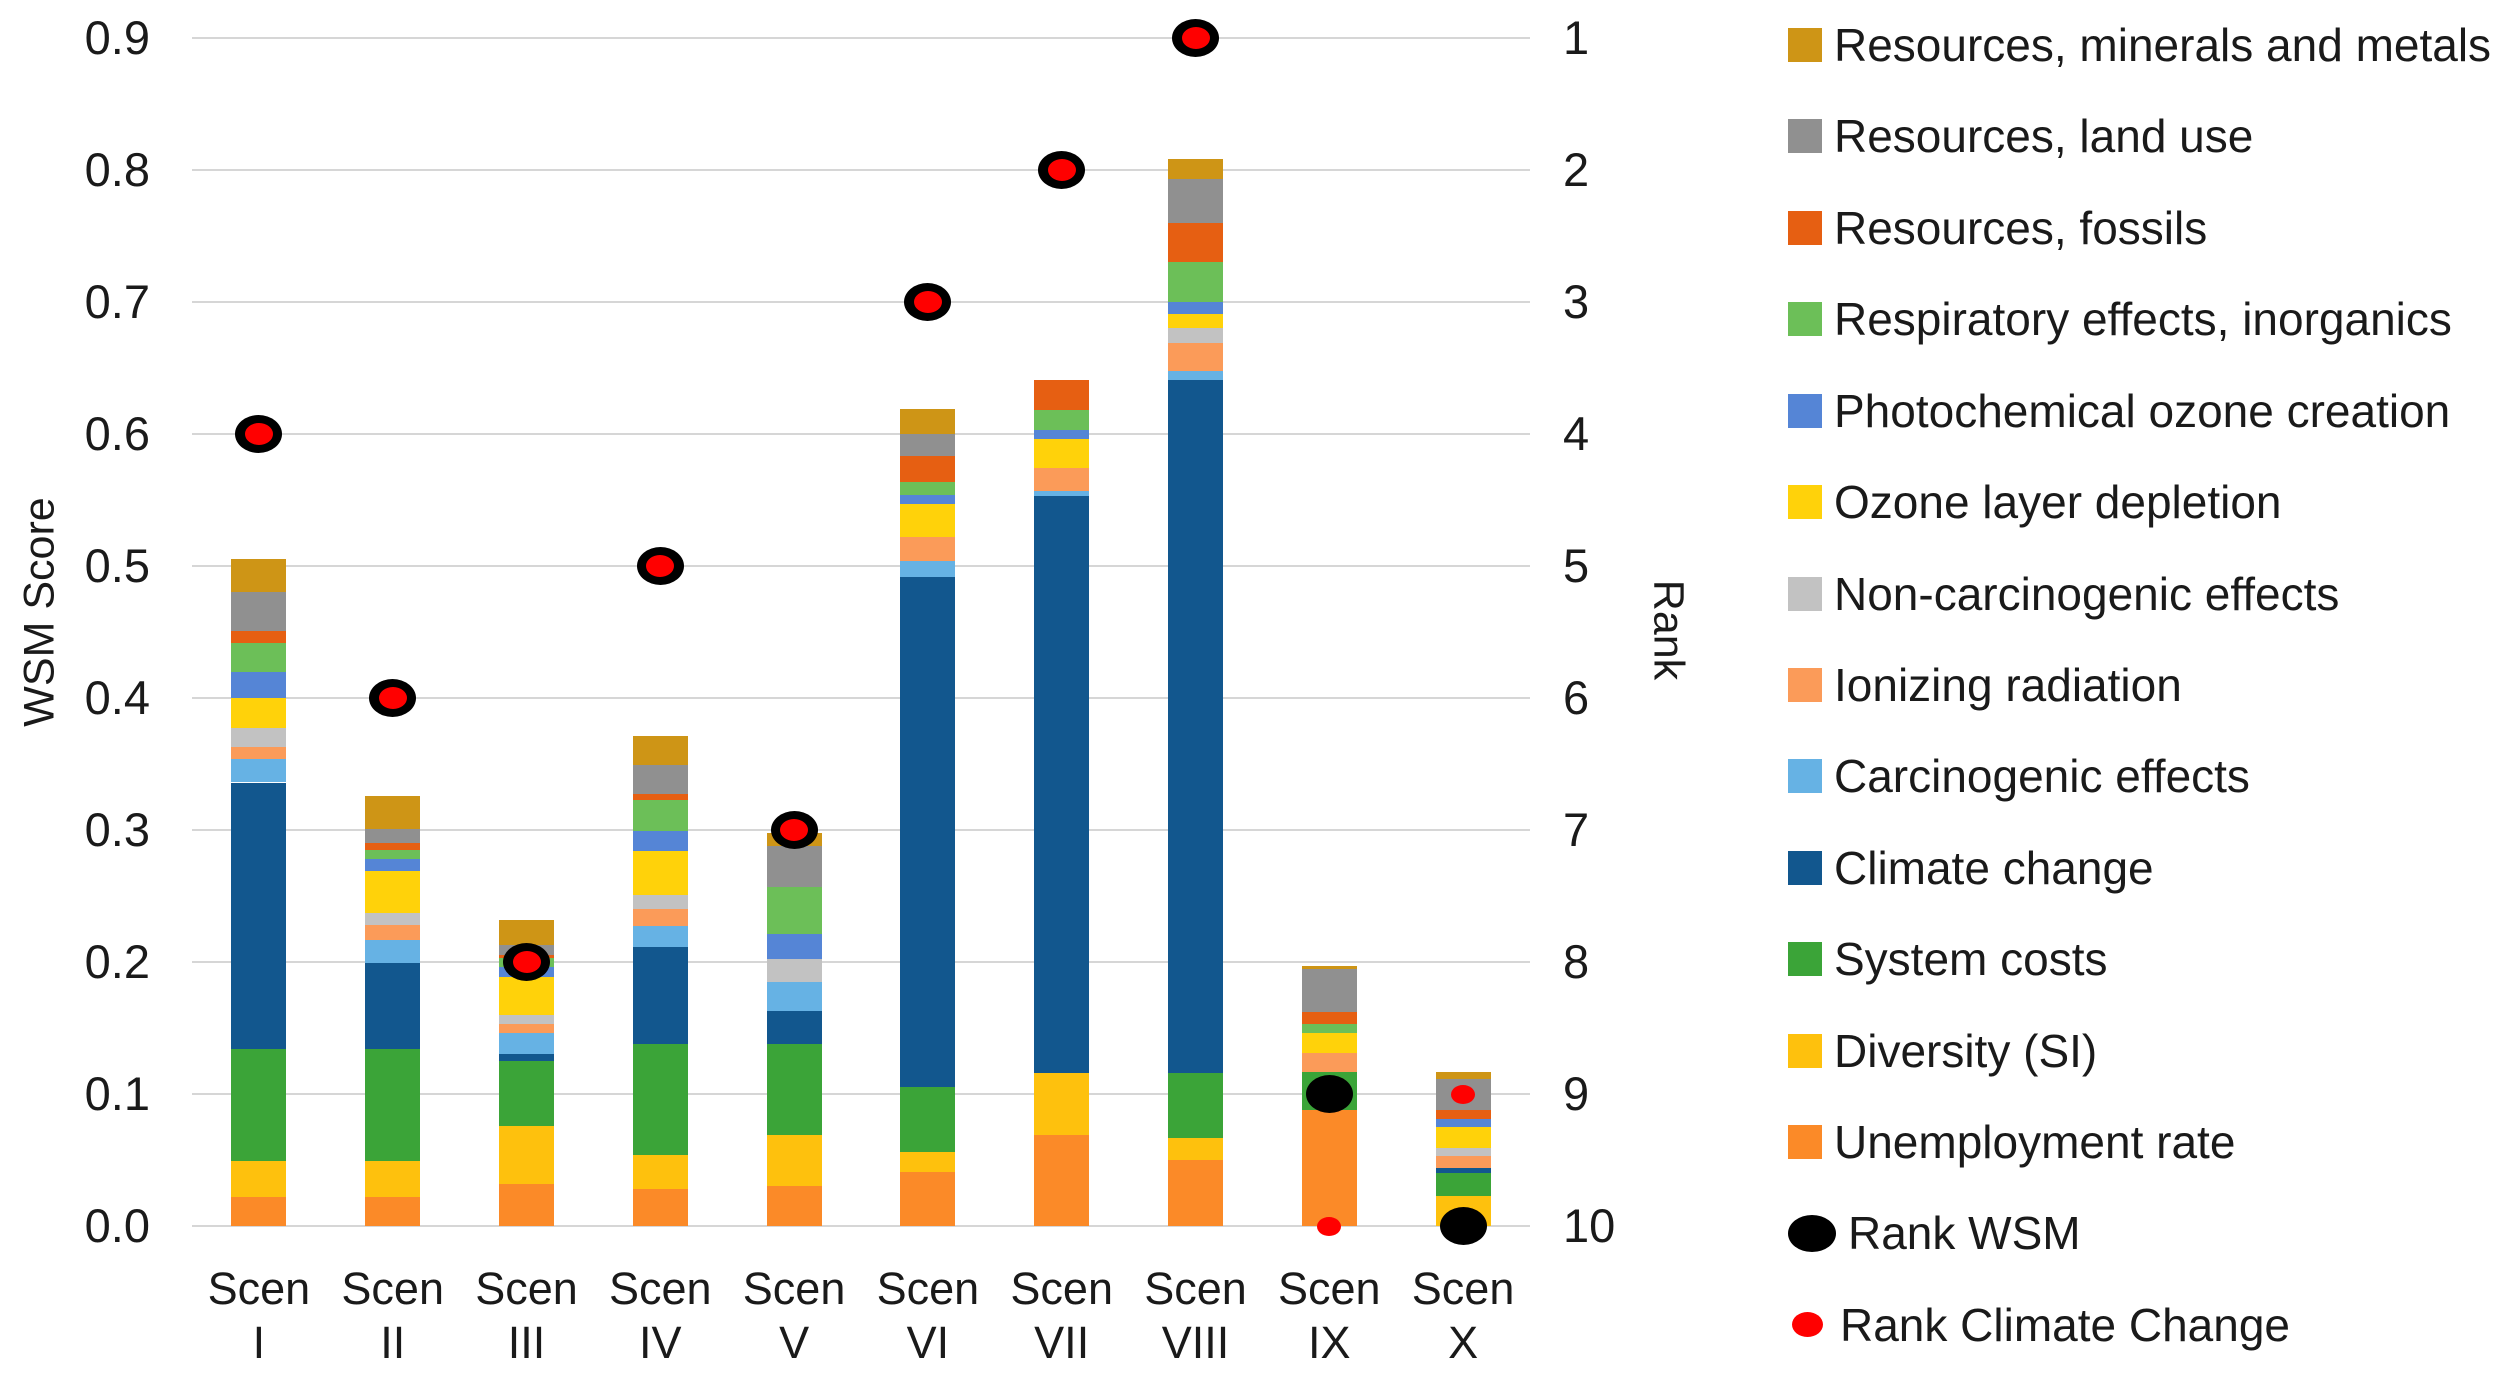 The height and width of the screenshot is (1385, 2506). What do you see at coordinates (117, 37) in the screenshot?
I see `y-axis-tick-label: 0.9` at bounding box center [117, 37].